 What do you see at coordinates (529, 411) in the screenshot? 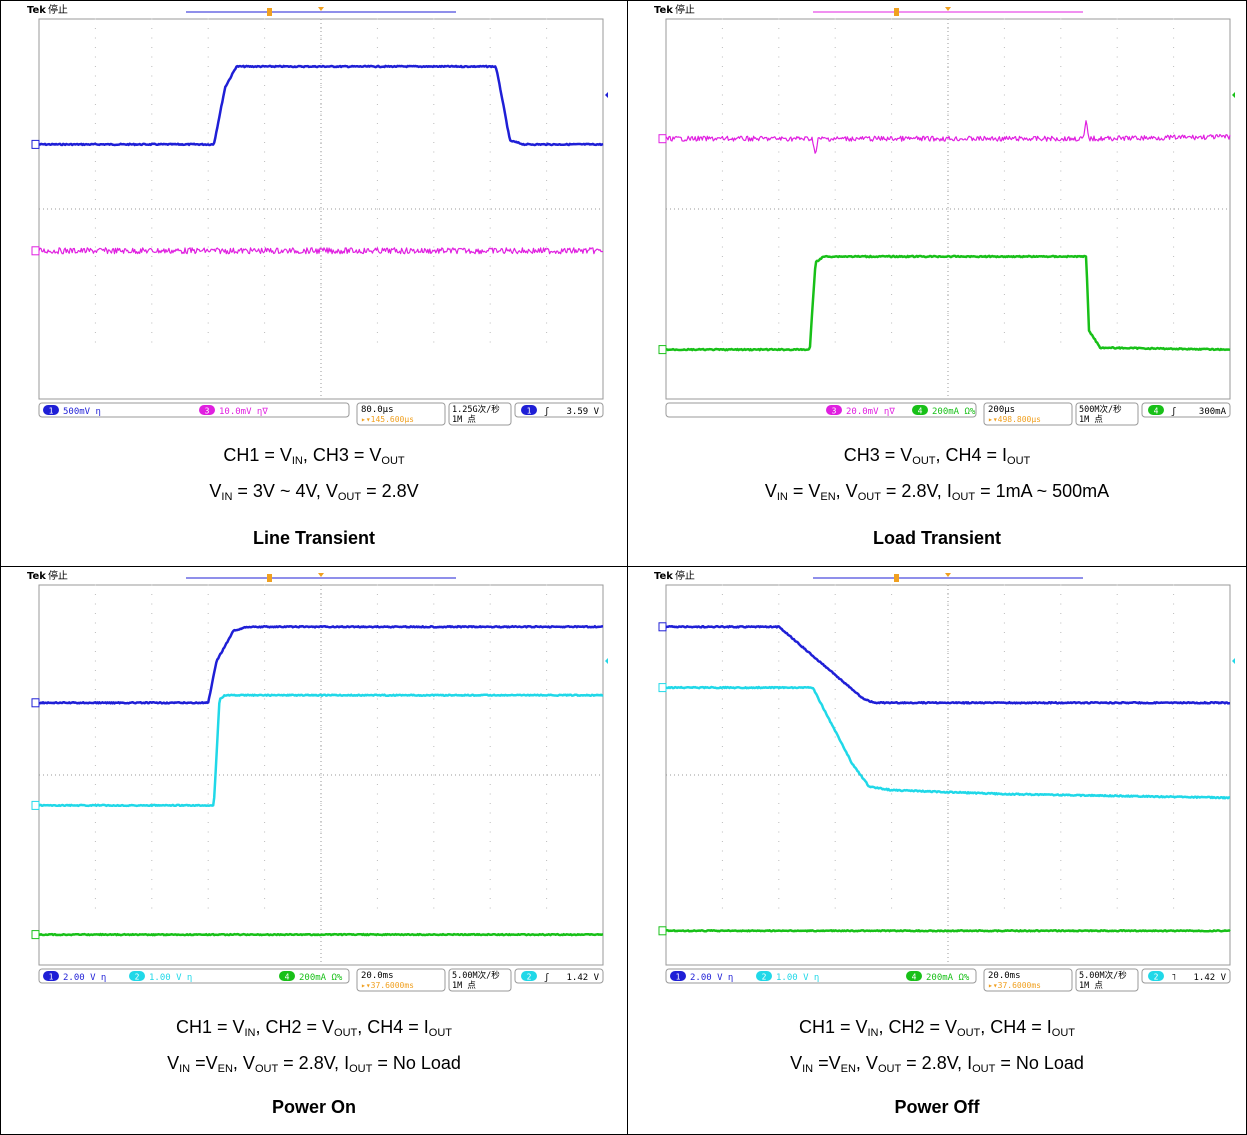
I see `trigger-channel-number: 1` at bounding box center [529, 411].